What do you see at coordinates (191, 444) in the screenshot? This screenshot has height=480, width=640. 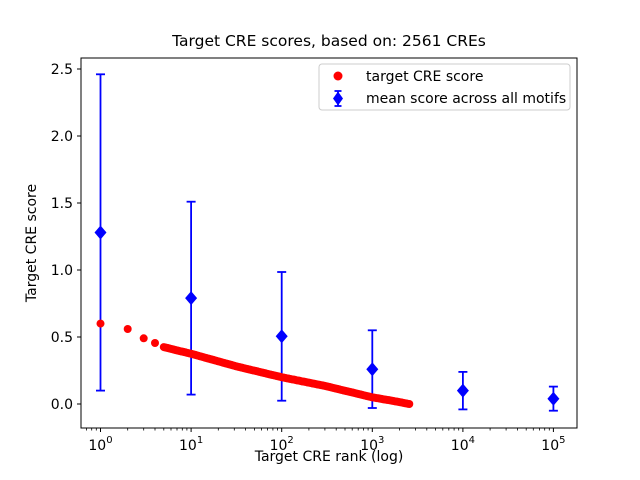 I see `x-tick-label: 10¹` at bounding box center [191, 444].